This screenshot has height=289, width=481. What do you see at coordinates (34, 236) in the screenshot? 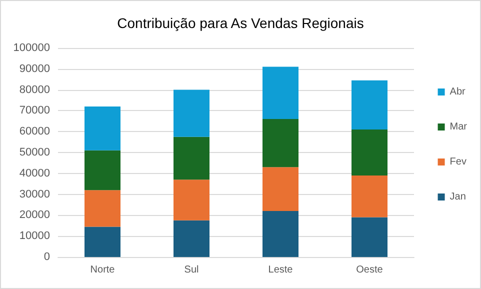
I see `y-tick-label: 10000` at bounding box center [34, 236].